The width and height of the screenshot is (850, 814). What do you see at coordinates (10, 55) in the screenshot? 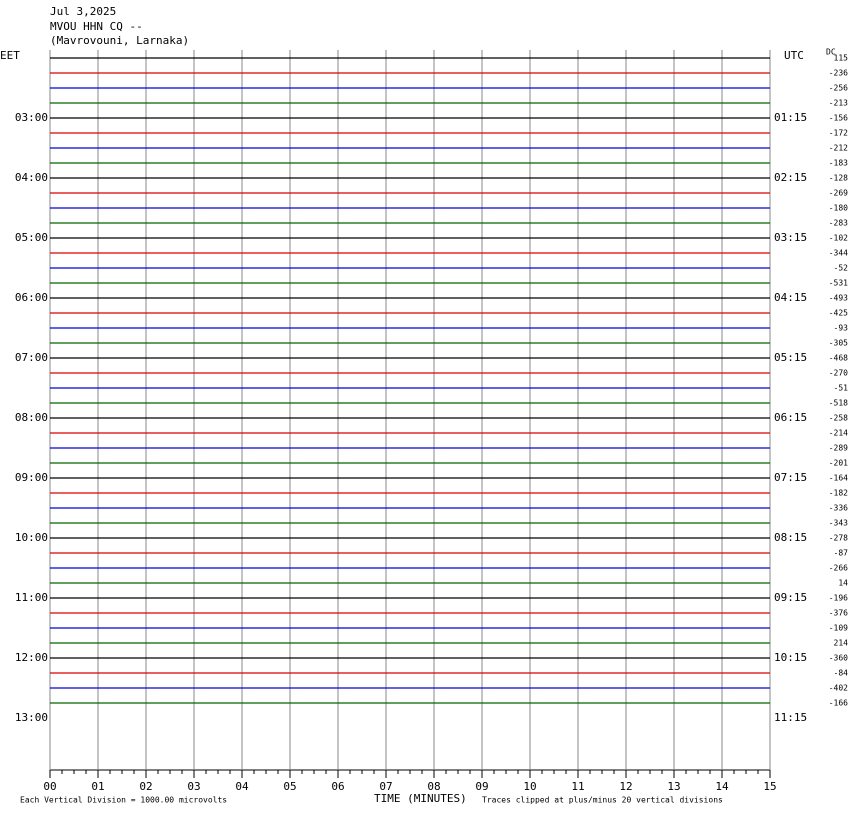
I see `left-zone: EET` at bounding box center [10, 55].